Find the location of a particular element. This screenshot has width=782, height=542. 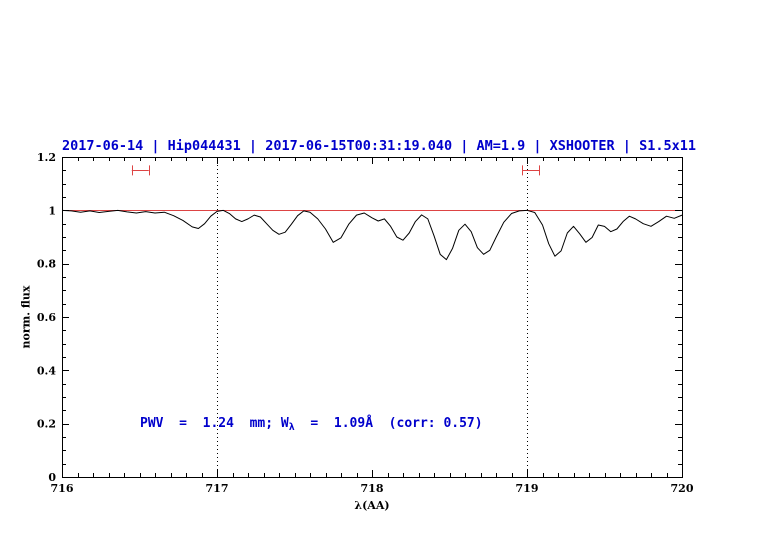

svg-text: 718 is located at coordinates (372, 488).